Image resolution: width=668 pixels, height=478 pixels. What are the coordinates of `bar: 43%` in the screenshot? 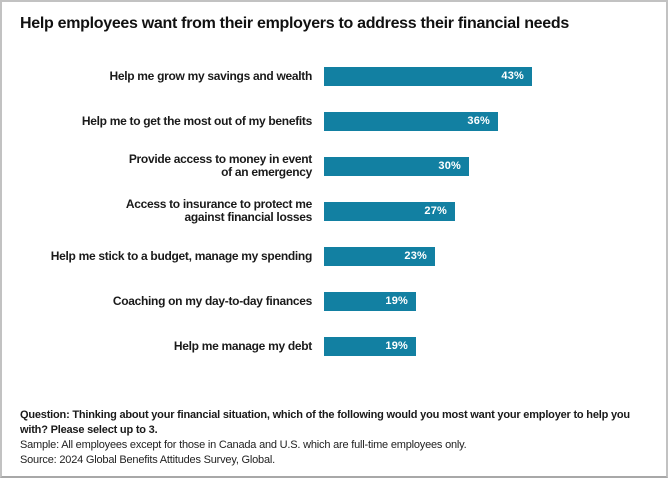 It's located at (428, 76).